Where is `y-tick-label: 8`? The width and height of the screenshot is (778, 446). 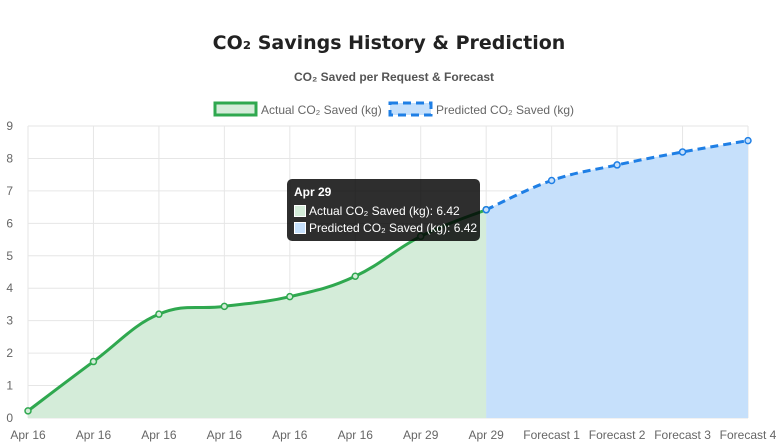
y-tick-label: 8 is located at coordinates (9, 158).